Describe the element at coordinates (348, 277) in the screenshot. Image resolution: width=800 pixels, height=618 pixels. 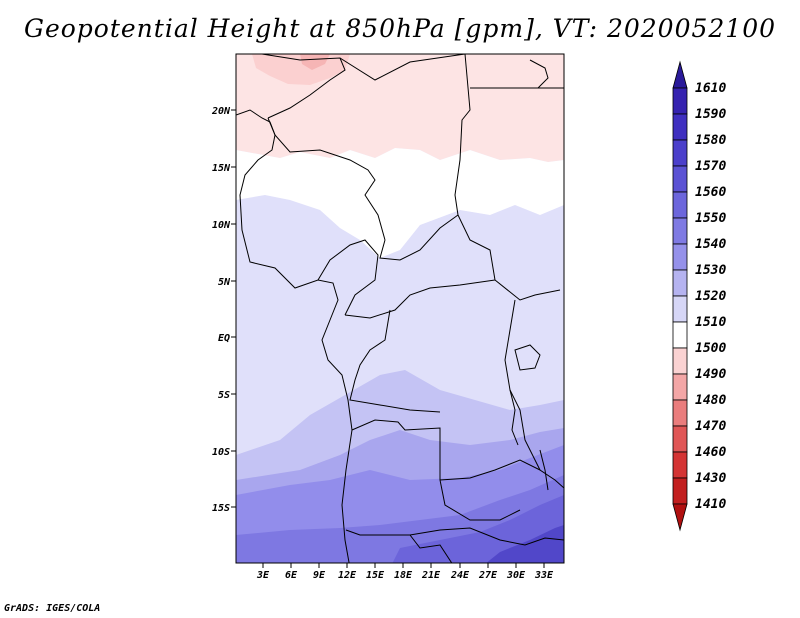
I see `border-cameroon` at that location.